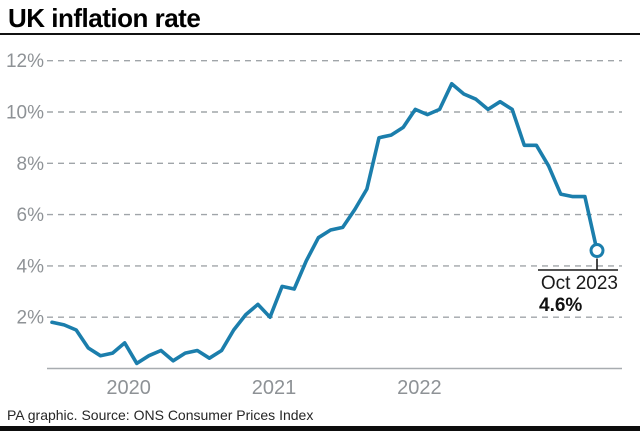 This screenshot has width=640, height=431. I want to click on y-tick-label: 4%, so click(31, 266).